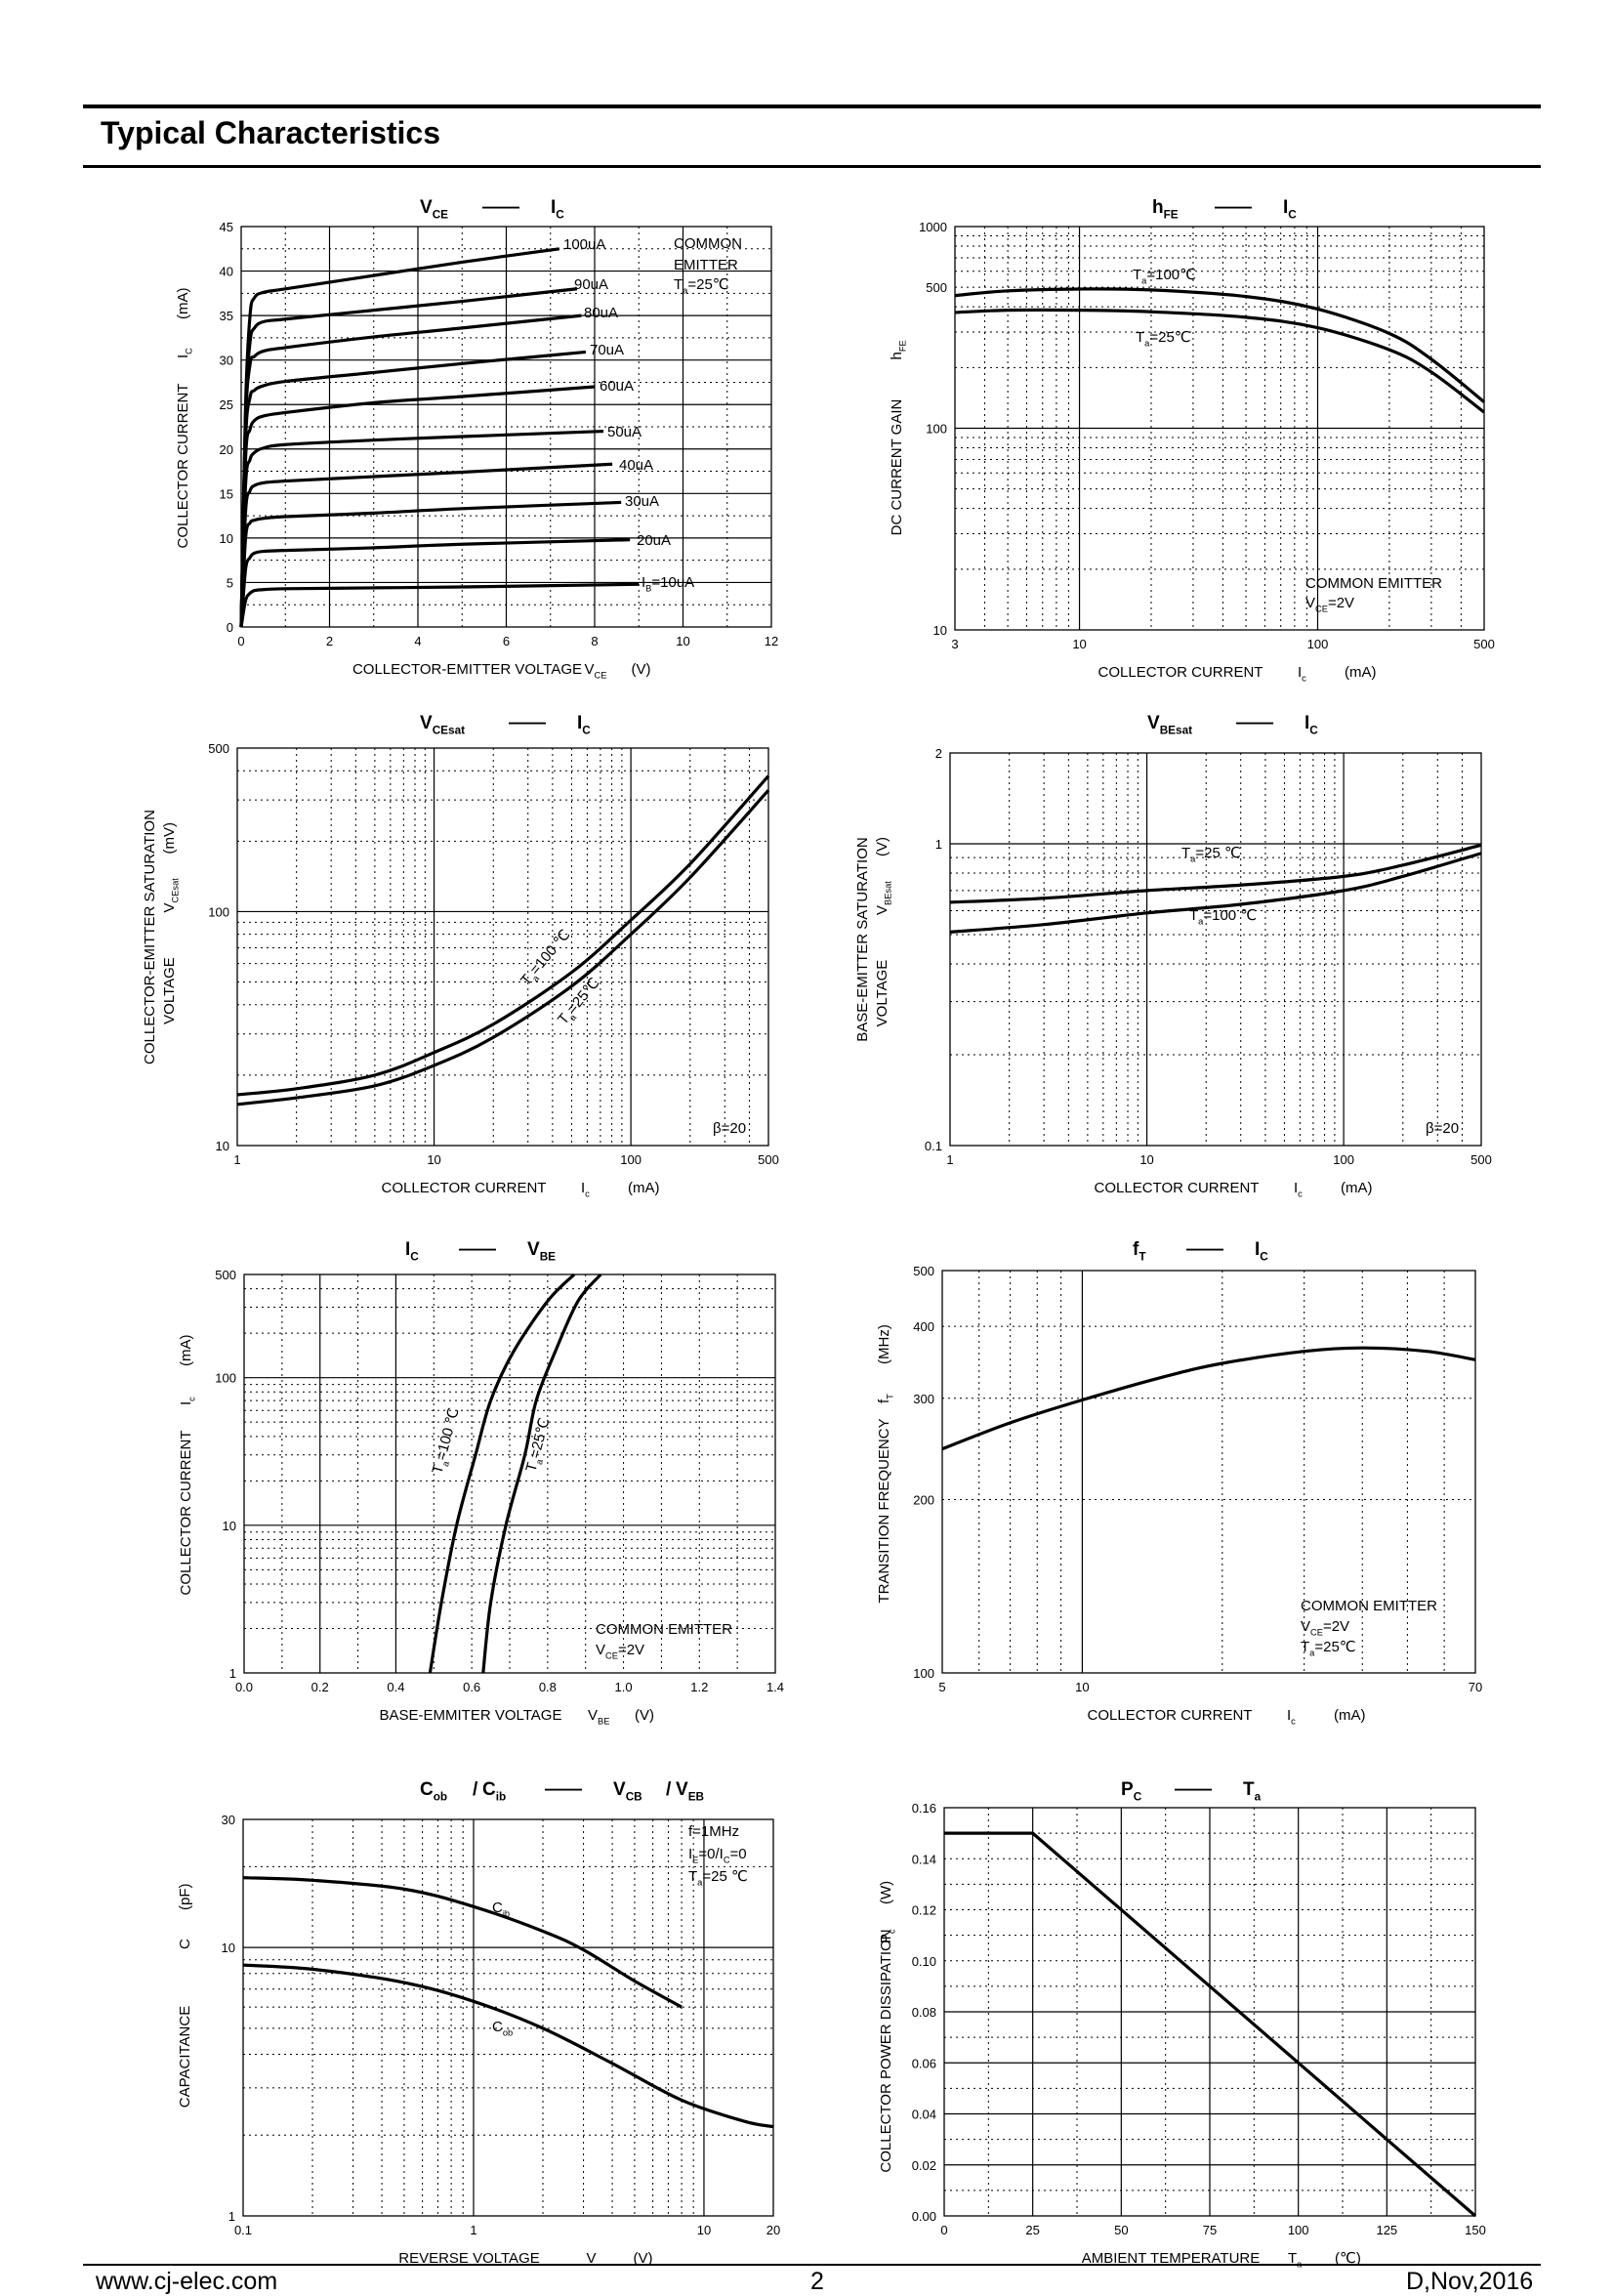 This screenshot has width=1615, height=2296. I want to click on series-label: IB=10uA, so click(668, 584).